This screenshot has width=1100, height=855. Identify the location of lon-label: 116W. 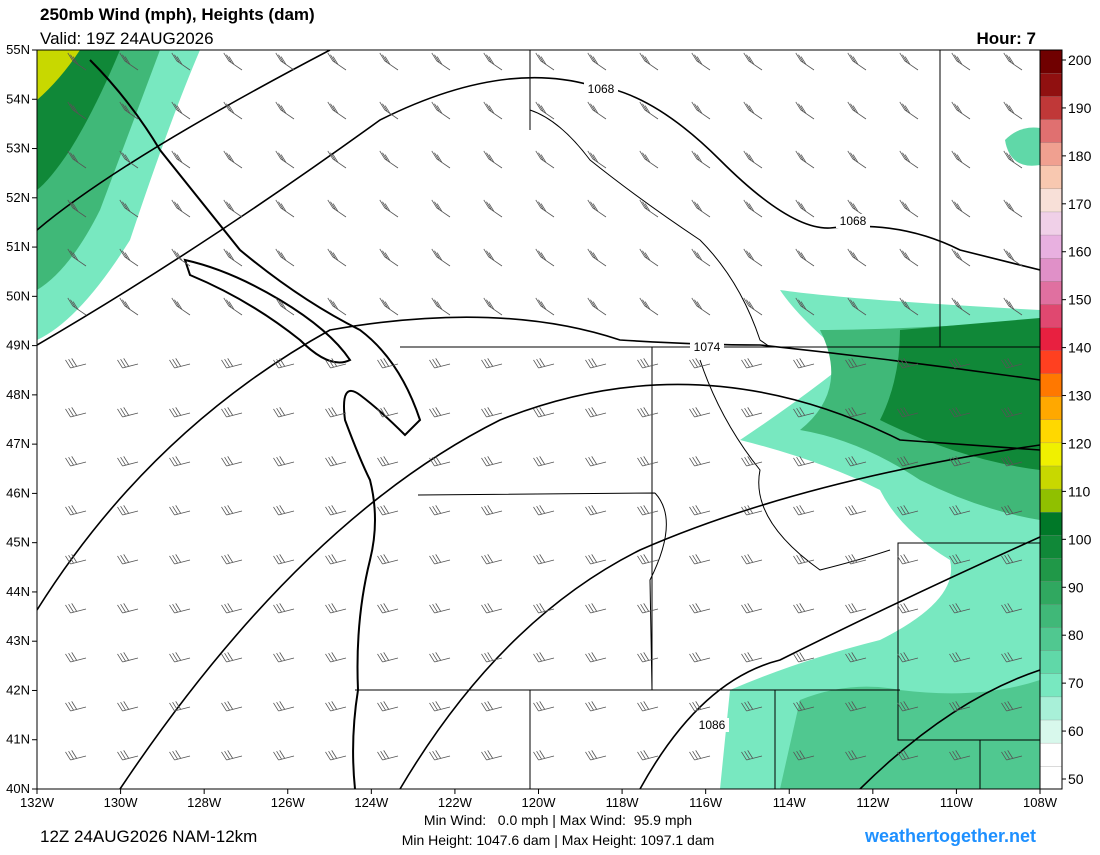
(706, 802).